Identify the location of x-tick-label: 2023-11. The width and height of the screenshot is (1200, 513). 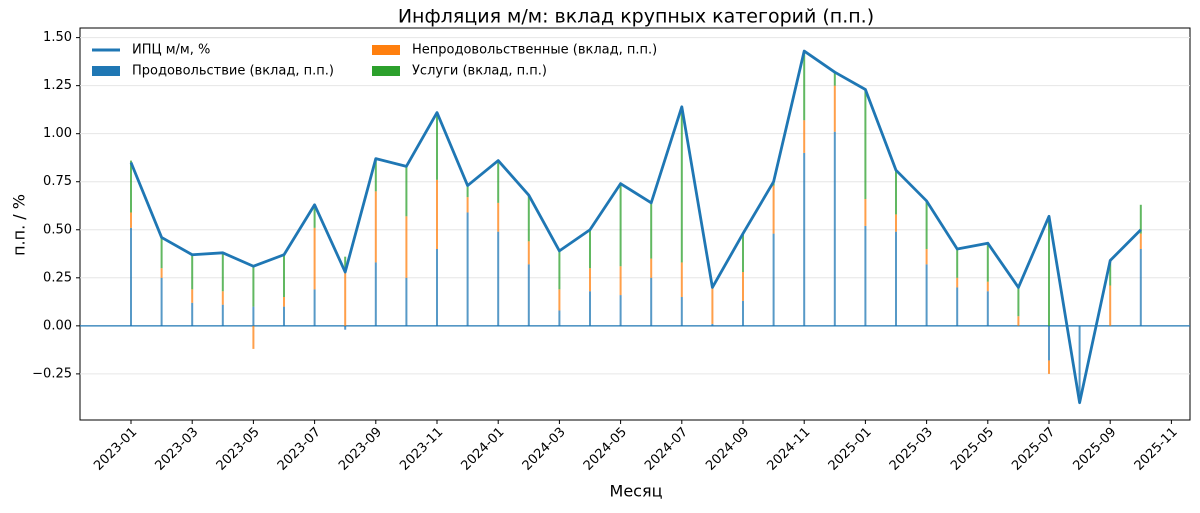
(421, 449).